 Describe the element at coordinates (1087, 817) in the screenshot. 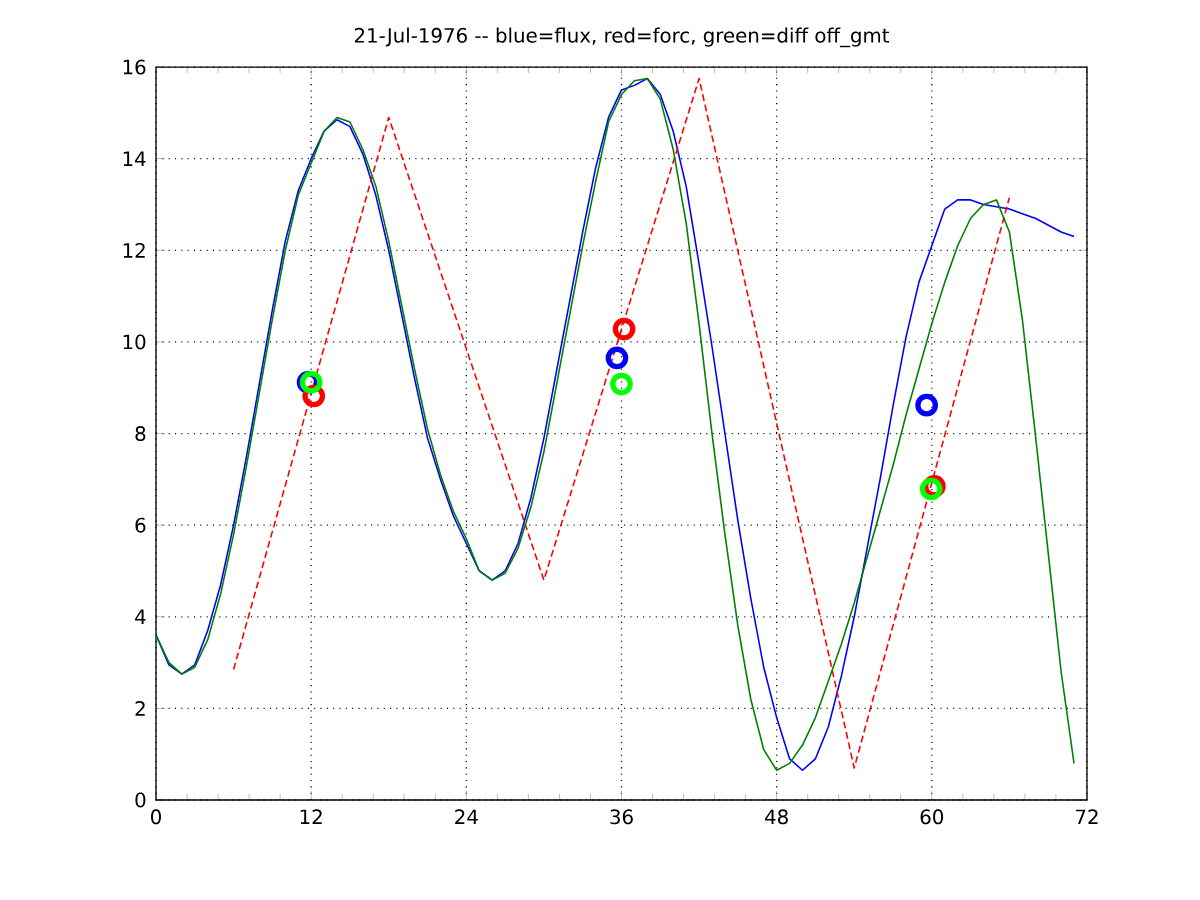

I see `x-tick-label: 72` at that location.